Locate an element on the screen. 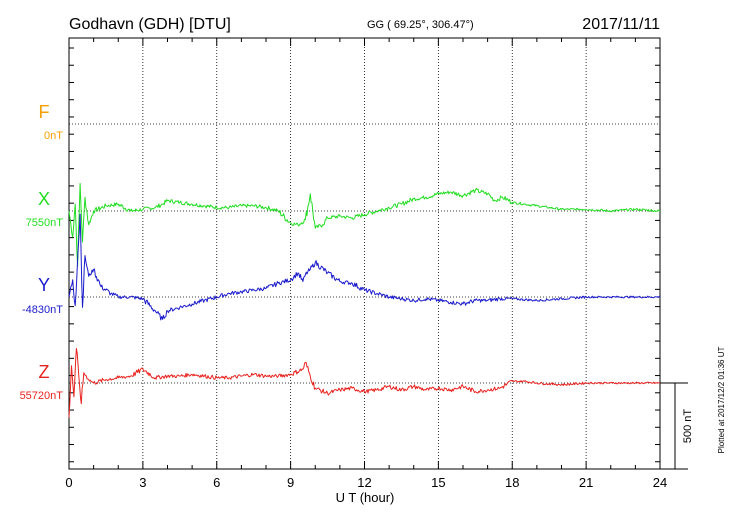  x-tick-label: 6 is located at coordinates (216, 482).